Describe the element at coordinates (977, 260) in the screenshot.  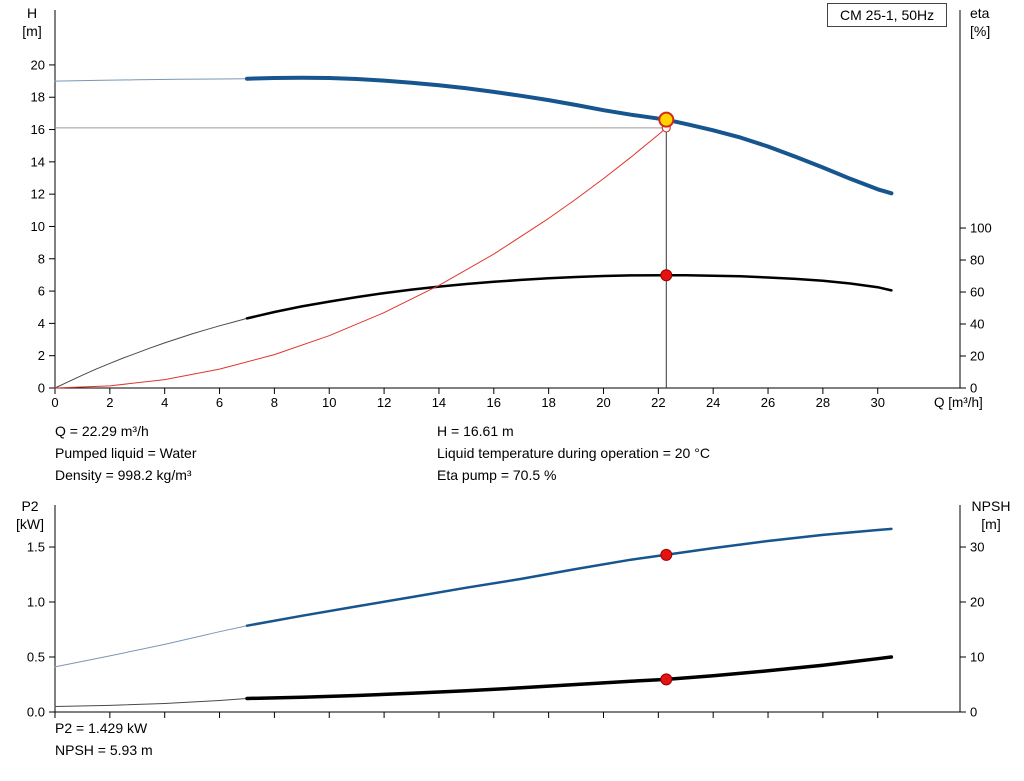
I see `right-axis-tick-label: 80` at that location.